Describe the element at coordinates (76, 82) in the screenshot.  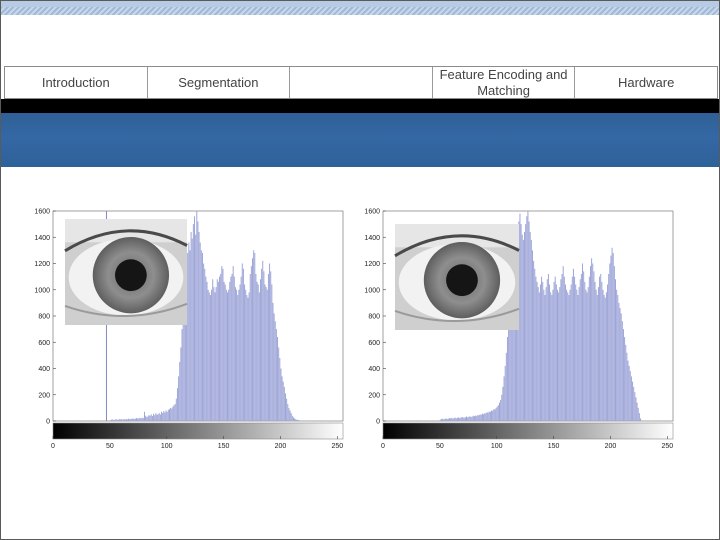
I see `tab-introduction: Introduction` at that location.